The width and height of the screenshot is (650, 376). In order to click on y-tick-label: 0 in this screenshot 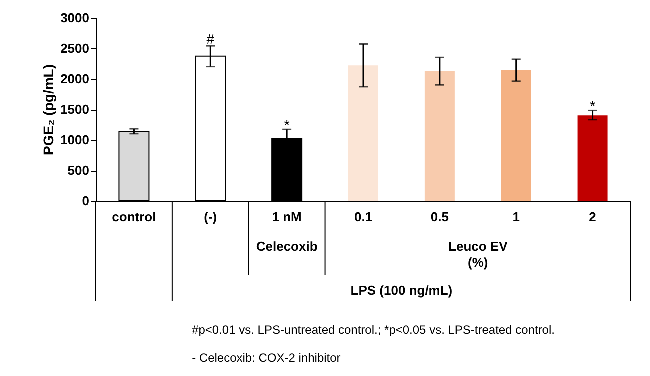, I will do `click(86, 201)`.